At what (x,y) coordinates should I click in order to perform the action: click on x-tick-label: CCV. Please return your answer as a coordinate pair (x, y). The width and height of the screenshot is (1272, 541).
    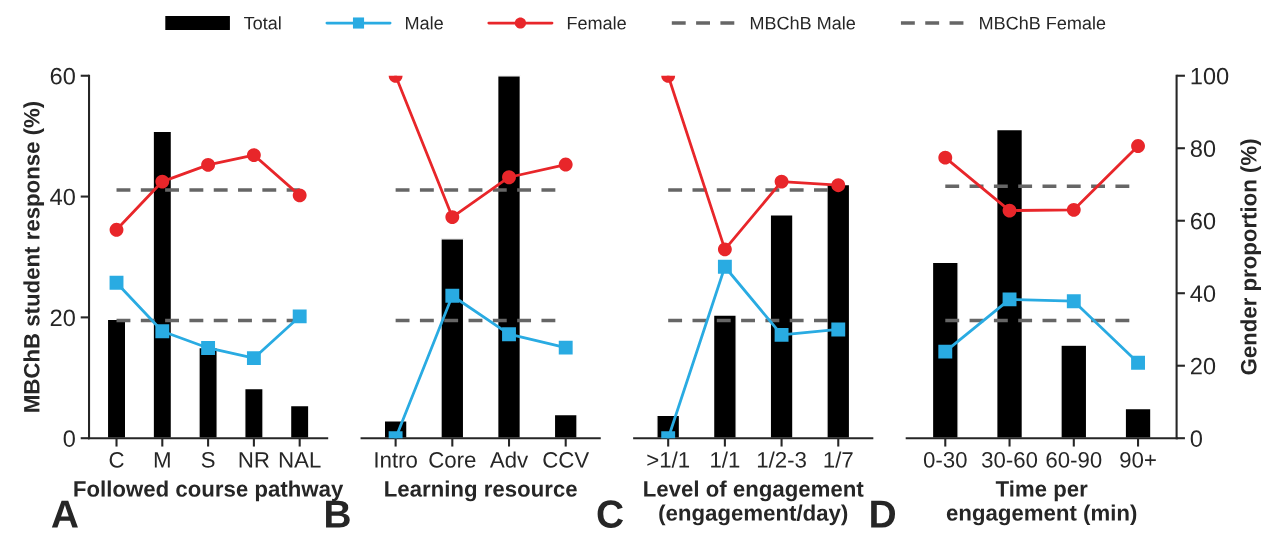
    Looking at the image, I should click on (566, 459).